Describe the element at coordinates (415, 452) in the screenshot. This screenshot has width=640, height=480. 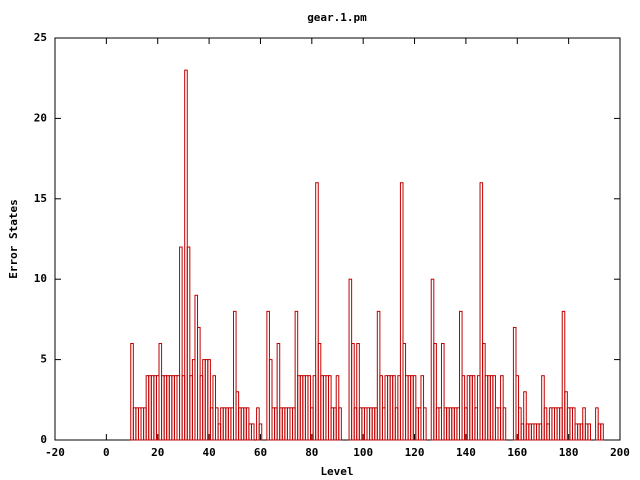
I see `x-tick-label: 120` at that location.